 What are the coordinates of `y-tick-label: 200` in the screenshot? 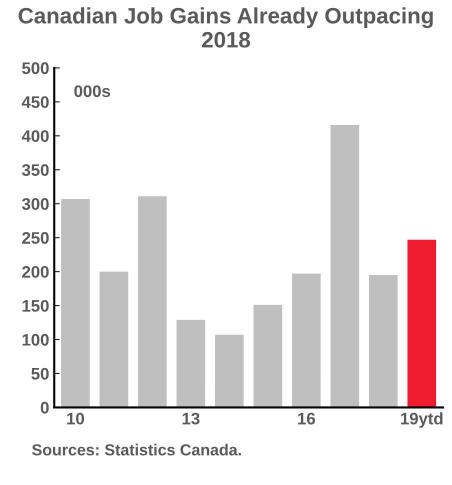 It's located at (35, 272).